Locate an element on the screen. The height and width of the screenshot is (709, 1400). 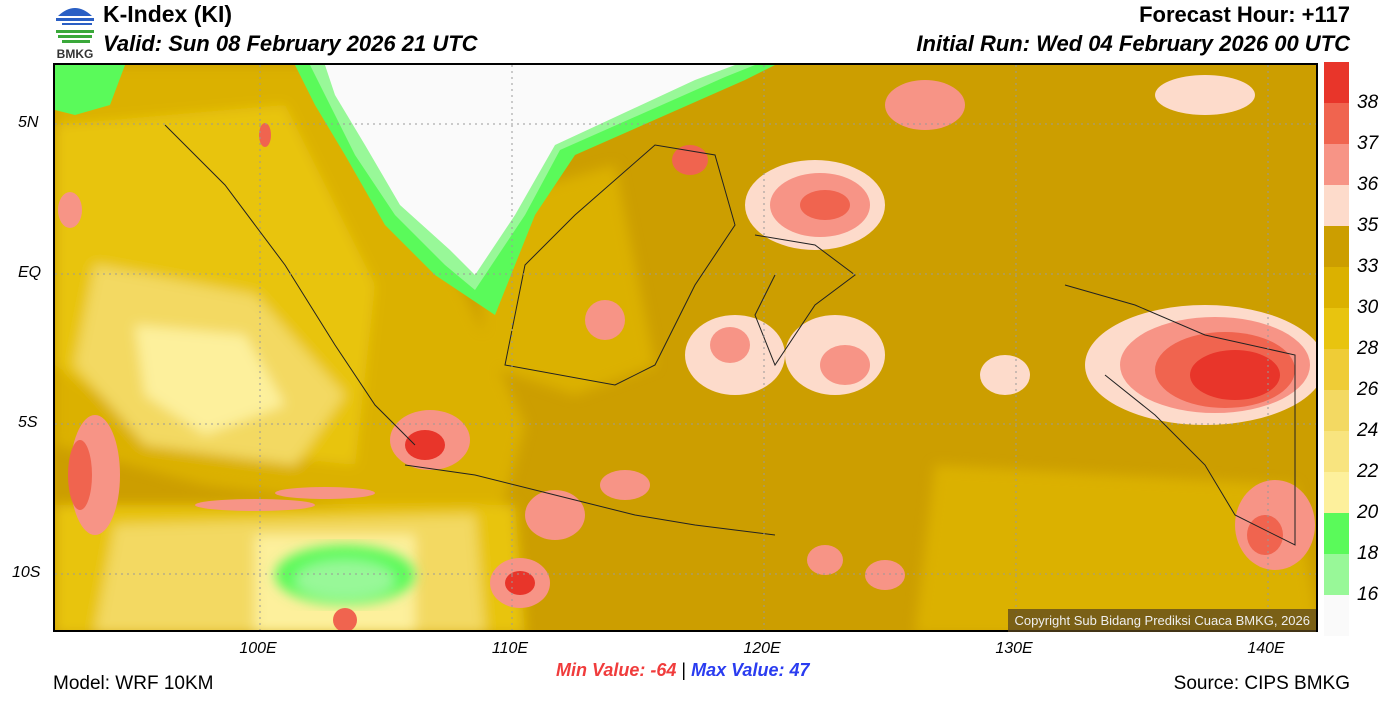
min-value: Min Value: -64 is located at coordinates (616, 670).